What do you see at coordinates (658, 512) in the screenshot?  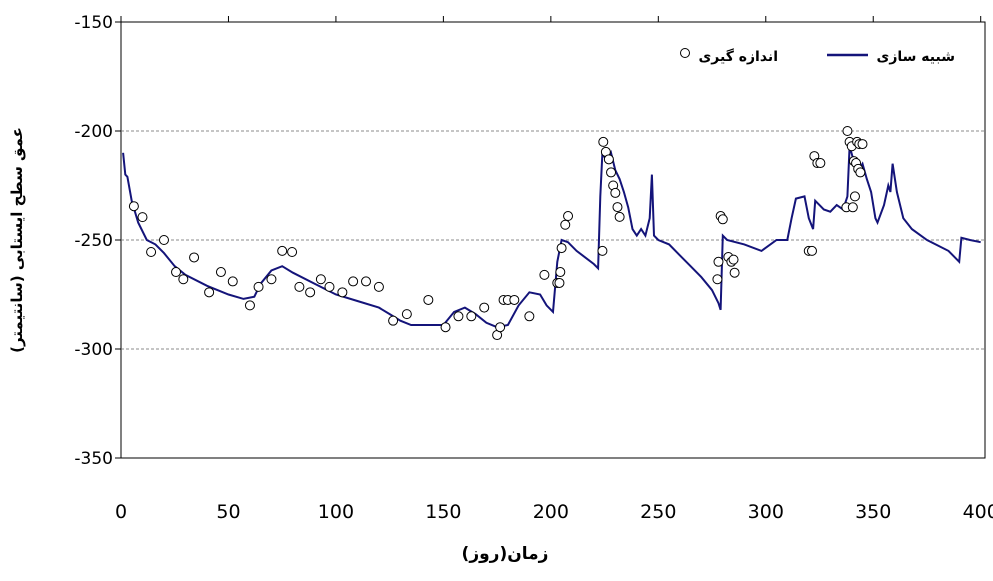 I see `x-tick-label: 250` at bounding box center [658, 512].